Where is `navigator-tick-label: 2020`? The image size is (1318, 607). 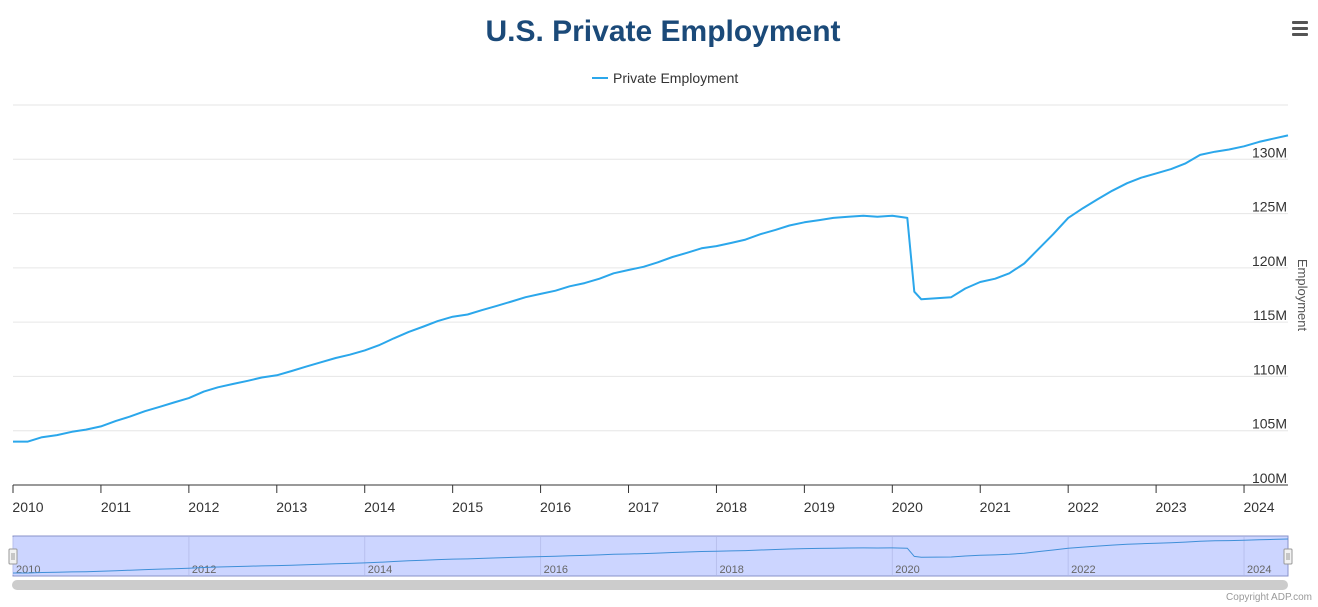 navigator-tick-label: 2020 is located at coordinates (907, 570).